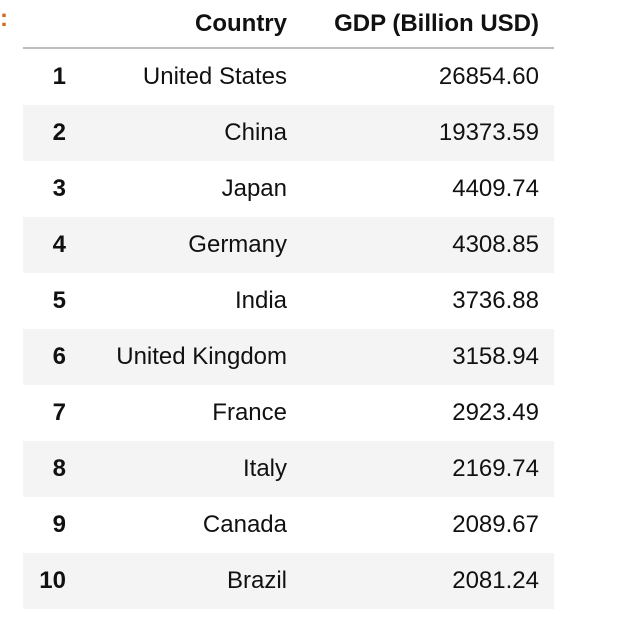 The width and height of the screenshot is (623, 639). What do you see at coordinates (288, 24) in the screenshot?
I see `table-header-row: Country GDP (Billion USD)` at bounding box center [288, 24].